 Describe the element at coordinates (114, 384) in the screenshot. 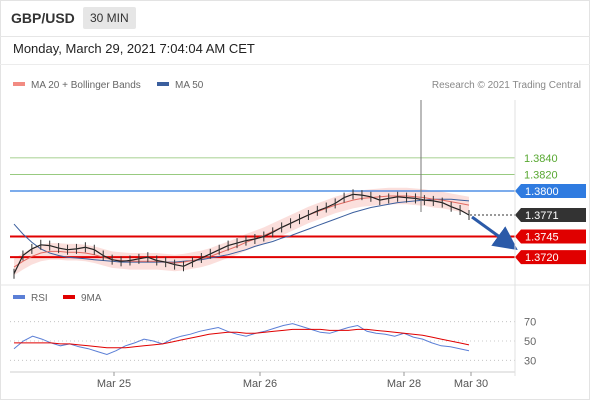

I see `x-tick-label-0: Mar 25` at that location.